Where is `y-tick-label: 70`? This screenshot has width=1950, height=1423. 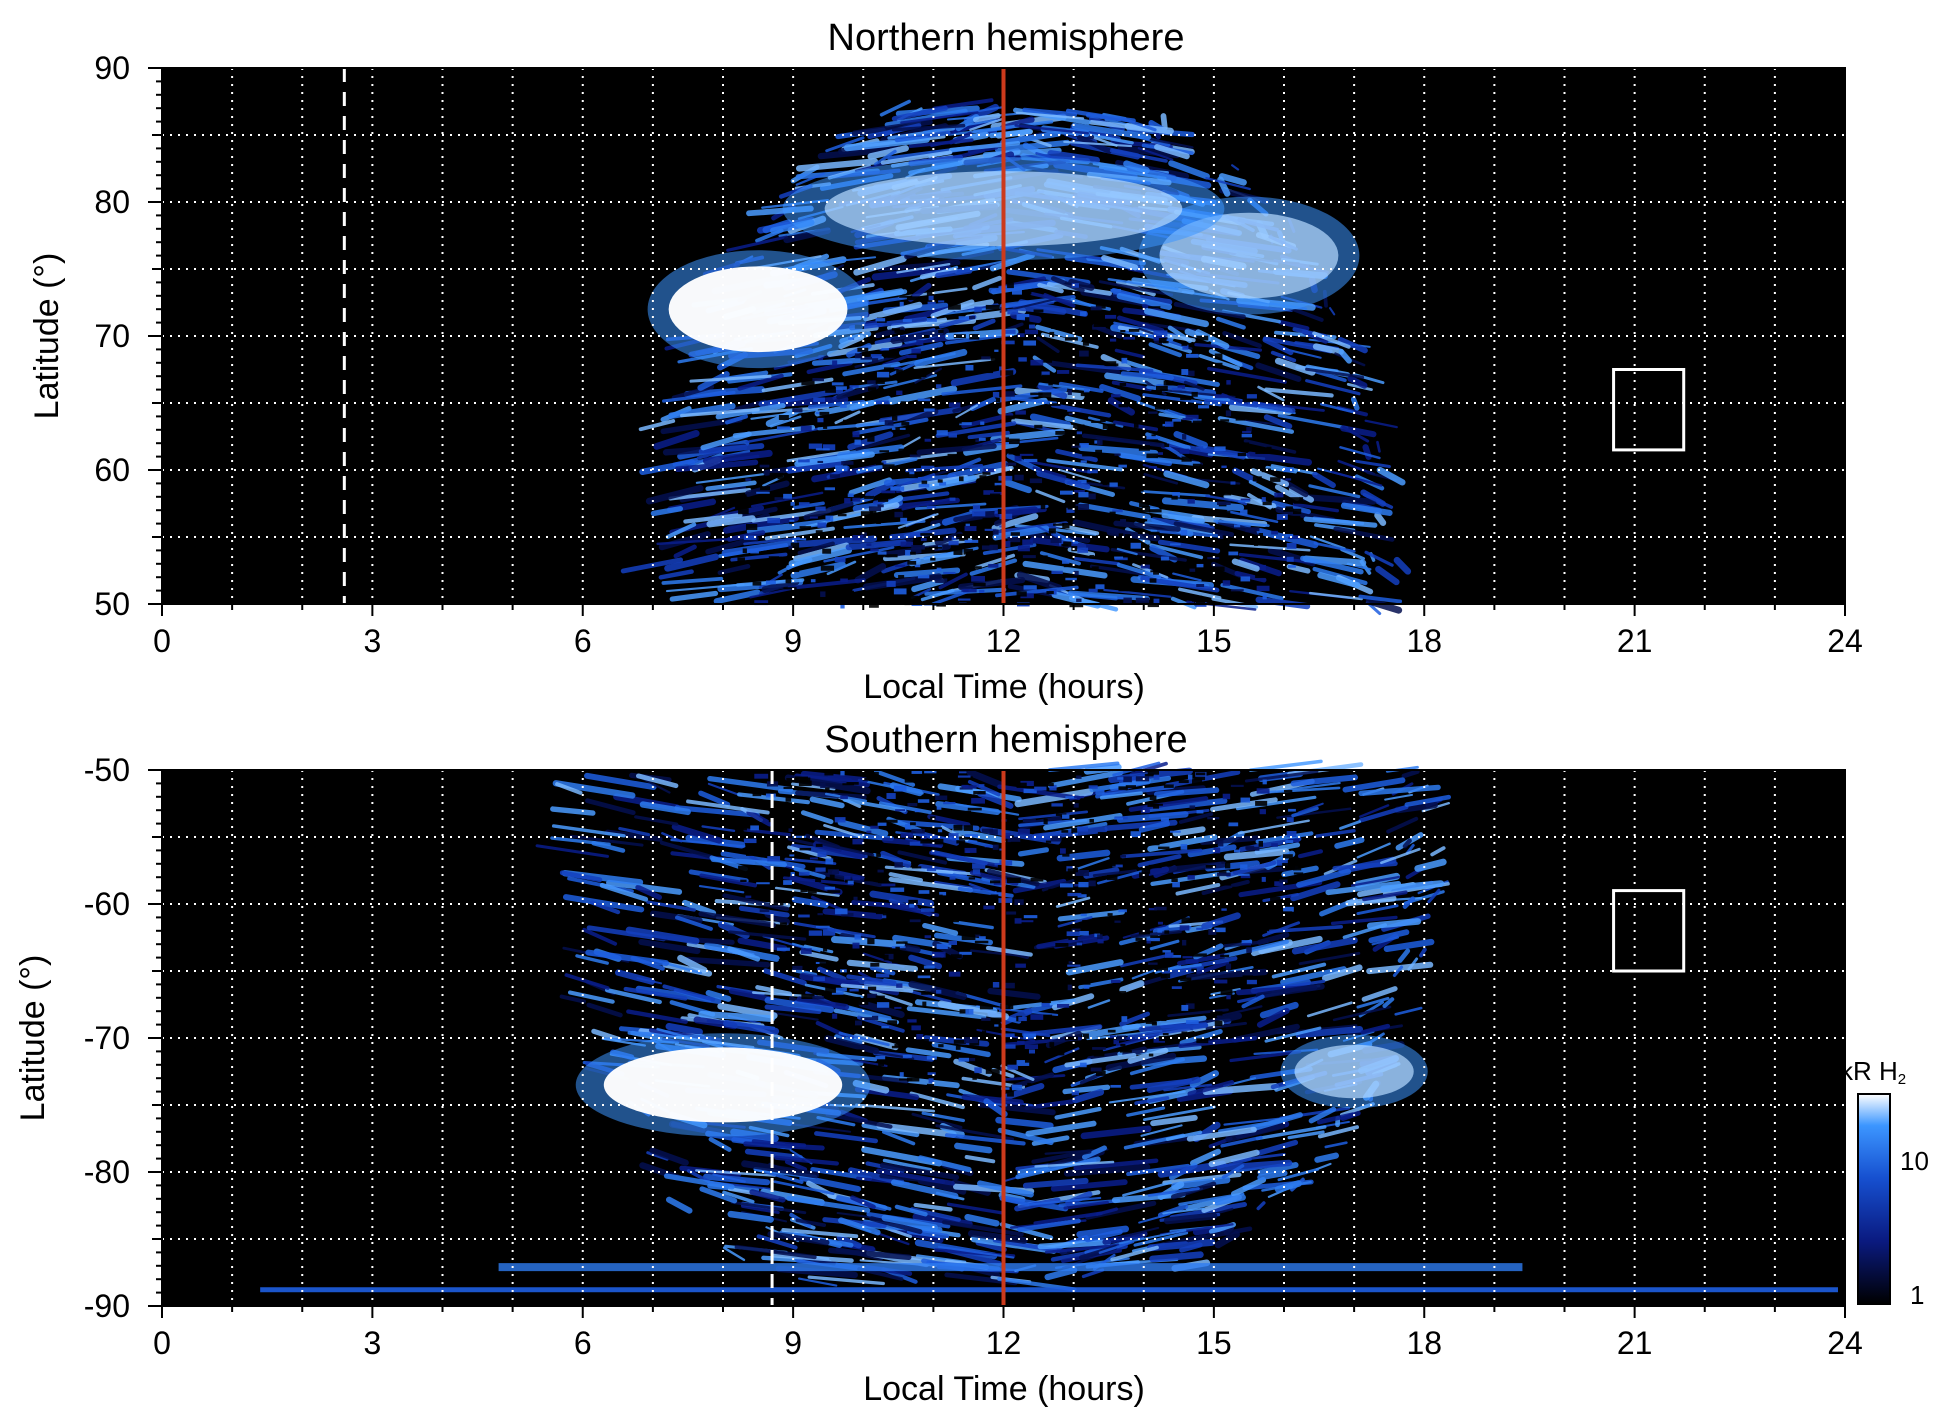
y-tick-label: 70 is located at coordinates (112, 336).